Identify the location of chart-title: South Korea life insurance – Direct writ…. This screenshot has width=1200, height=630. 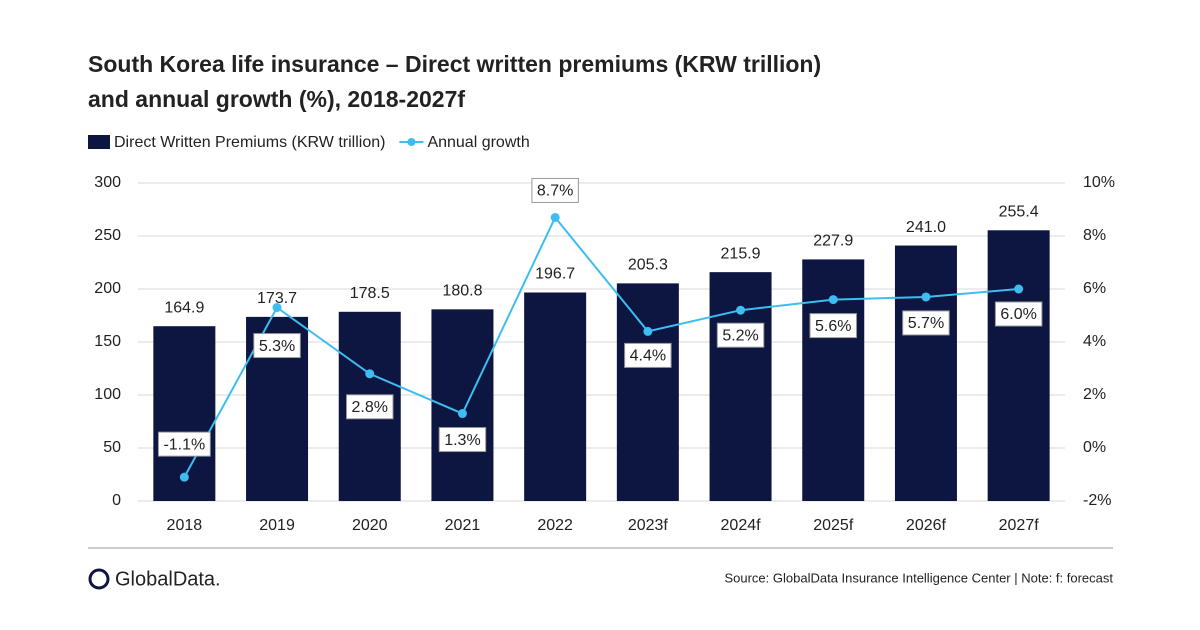
(454, 64).